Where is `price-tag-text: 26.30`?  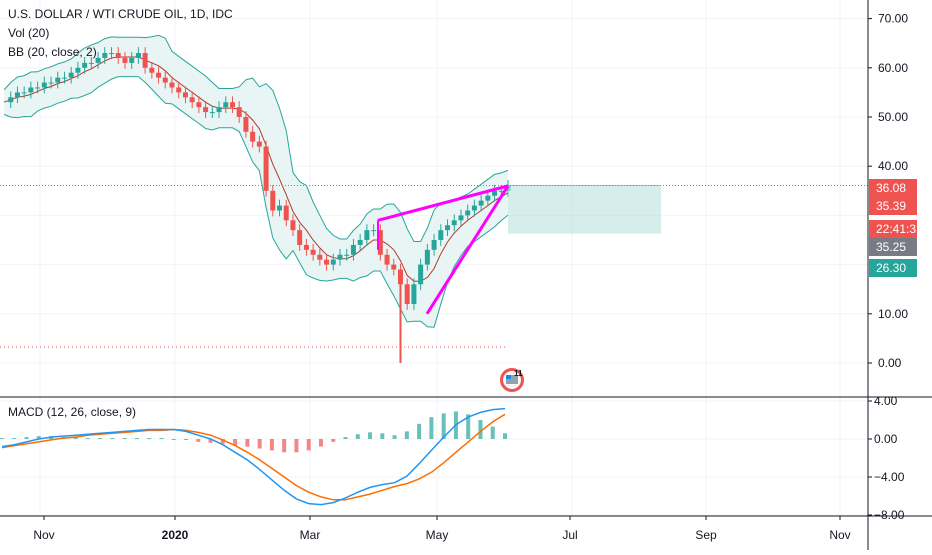 price-tag-text: 26.30 is located at coordinates (891, 268).